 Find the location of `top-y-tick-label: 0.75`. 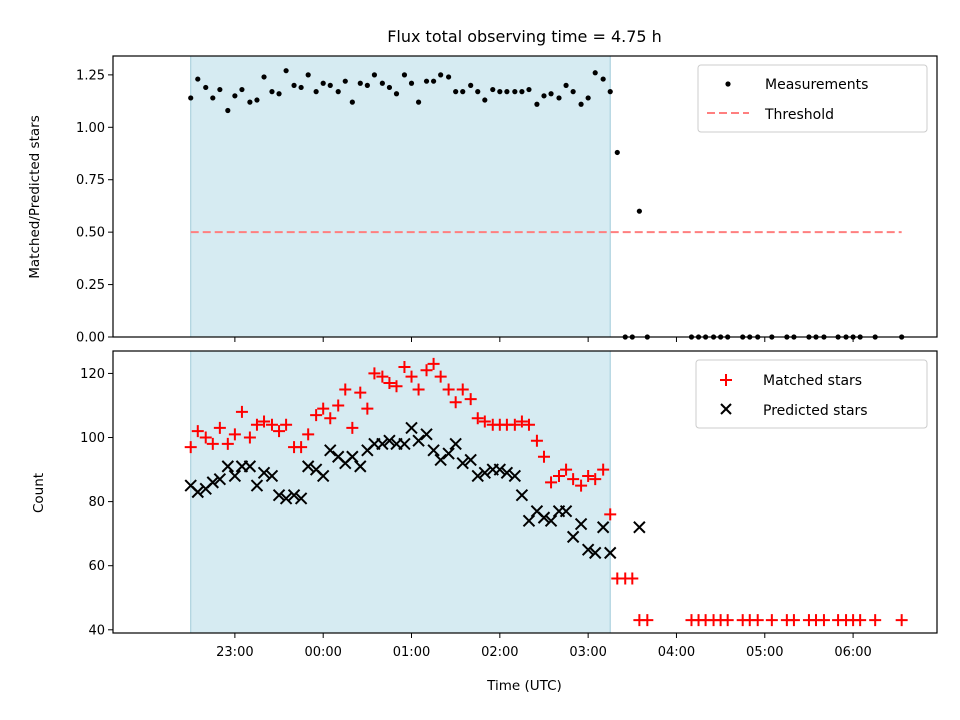

top-y-tick-label: 0.75 is located at coordinates (90, 180).